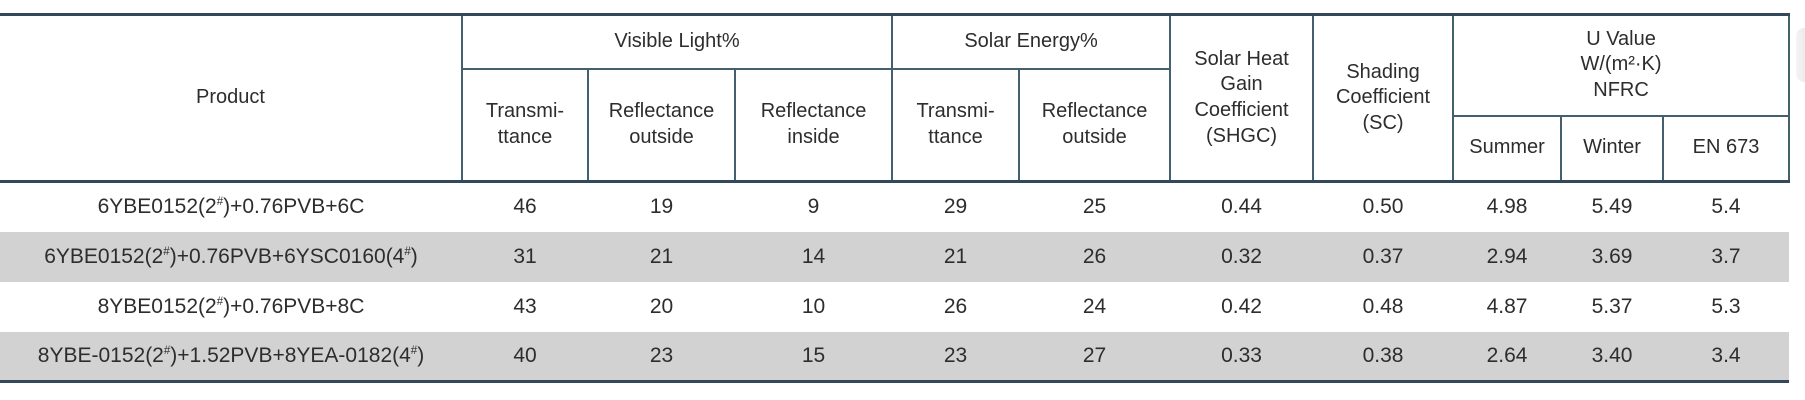 The image size is (1805, 400). I want to click on vl-transmittance-value: 43, so click(525, 306).